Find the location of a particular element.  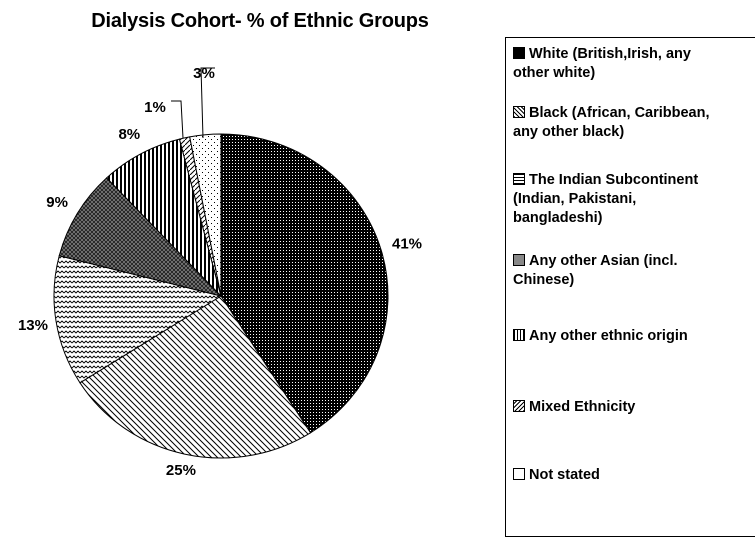

data-label: 41% is located at coordinates (407, 244).